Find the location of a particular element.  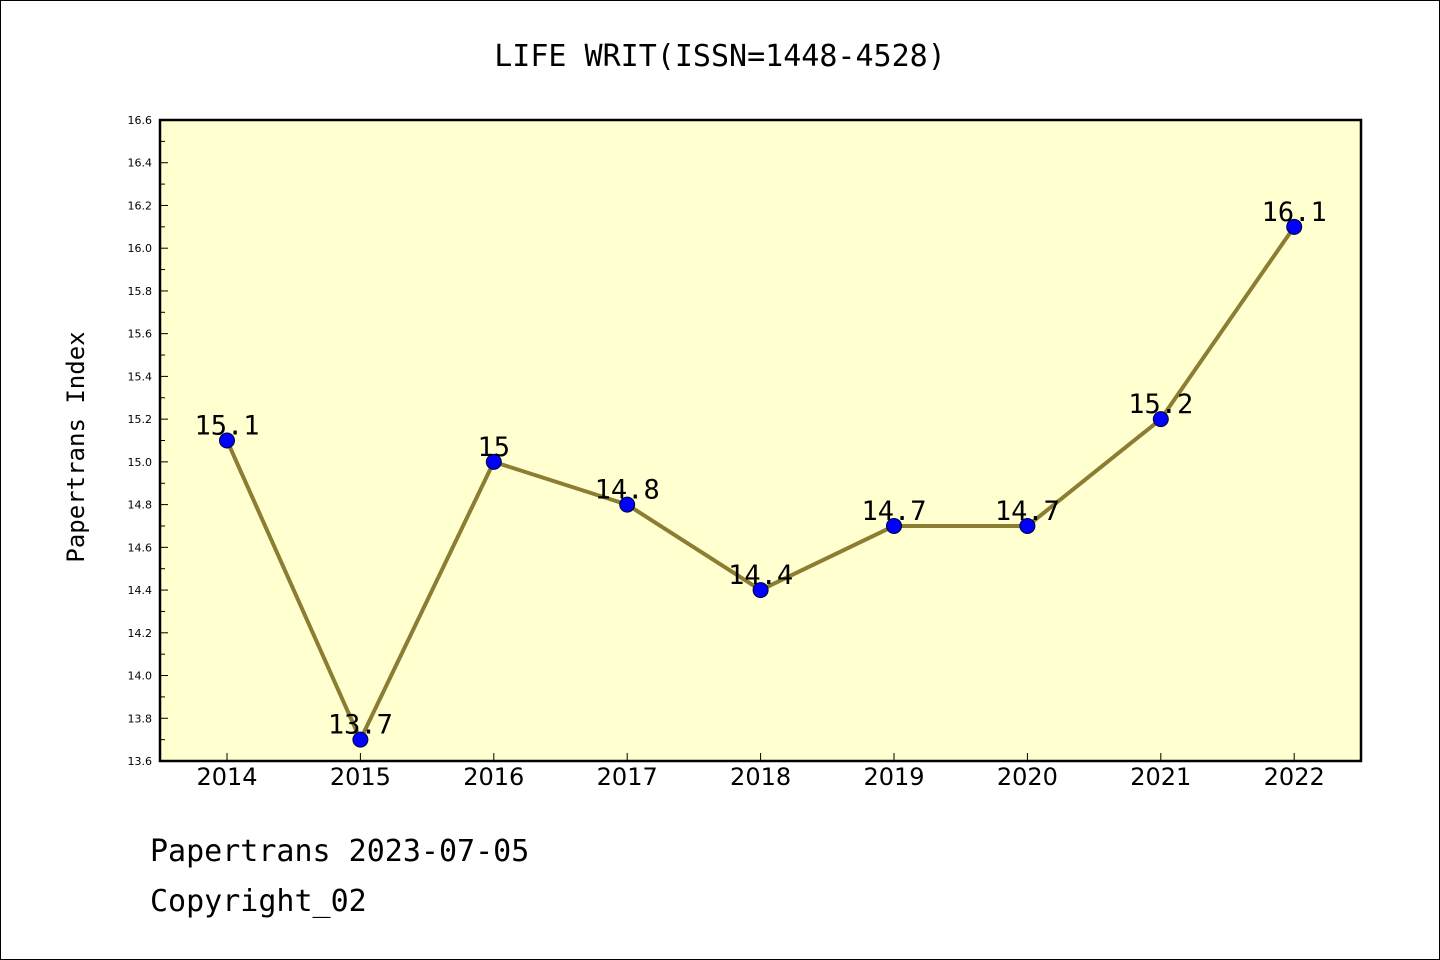

x-tick-label: 2020 is located at coordinates (1027, 777).